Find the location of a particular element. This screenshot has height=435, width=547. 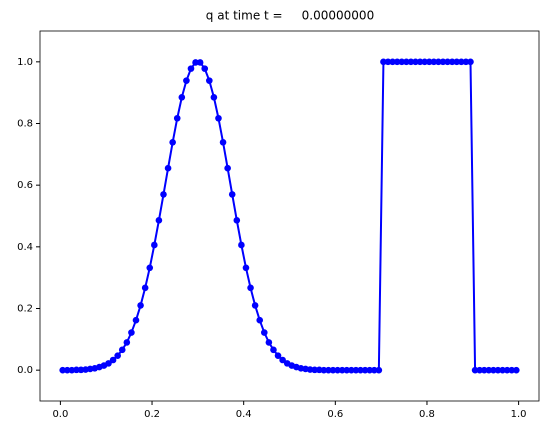

x-tick-label: 0.0 is located at coordinates (60, 414).